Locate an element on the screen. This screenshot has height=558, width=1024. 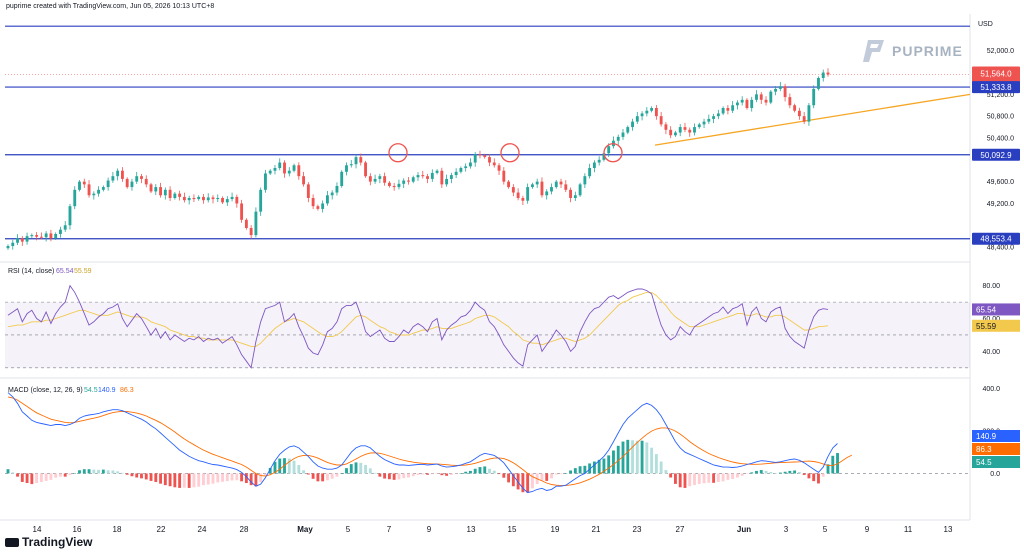
time-axis-label: 7 is located at coordinates (389, 529).